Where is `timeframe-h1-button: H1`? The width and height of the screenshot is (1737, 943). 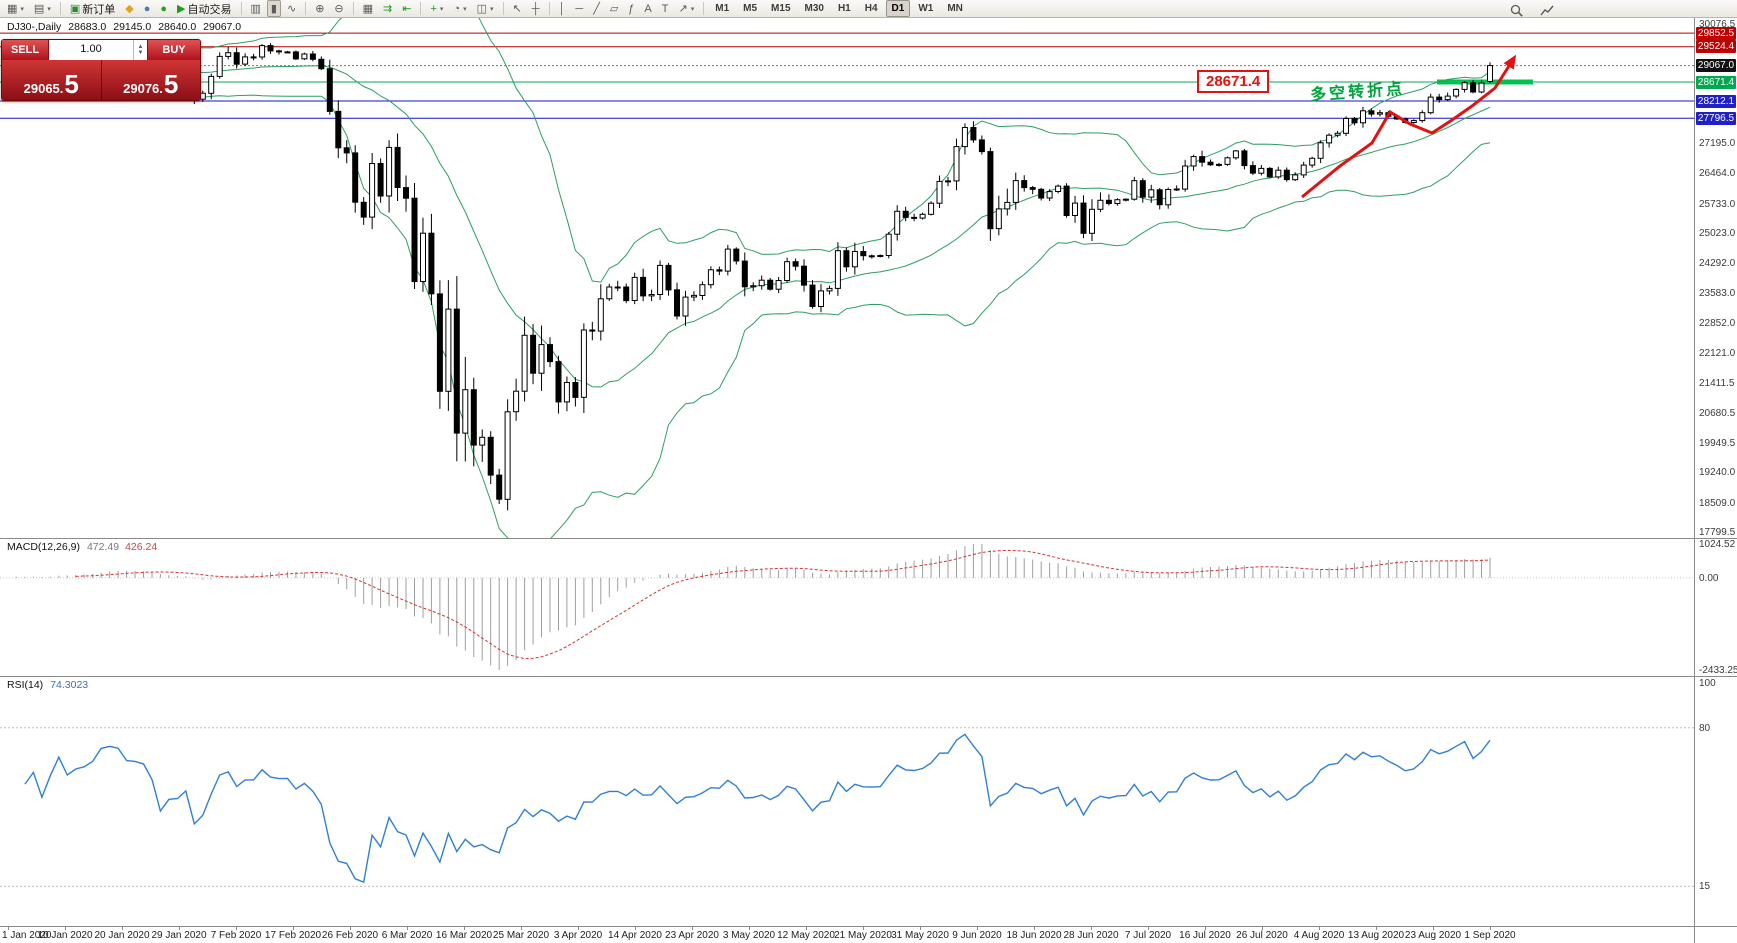
timeframe-h1-button: H1 is located at coordinates (844, 8).